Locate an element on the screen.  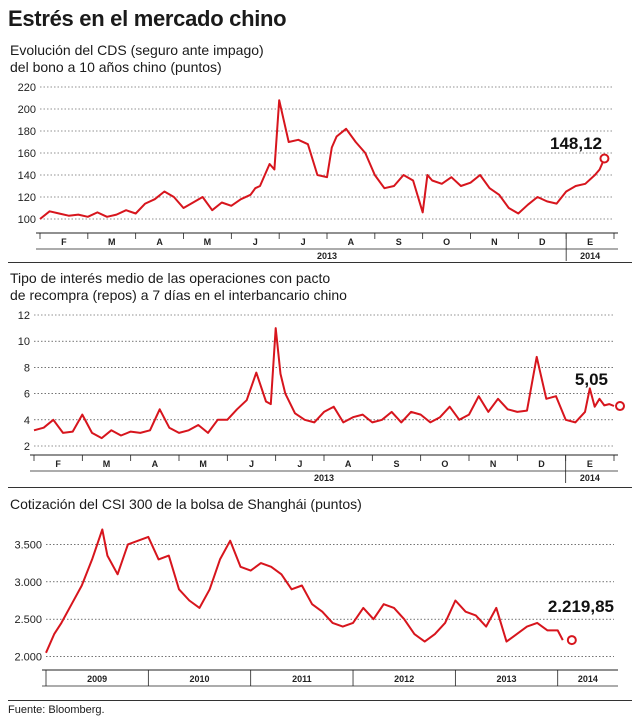
last-value-label: 148,12 is located at coordinates (576, 143).